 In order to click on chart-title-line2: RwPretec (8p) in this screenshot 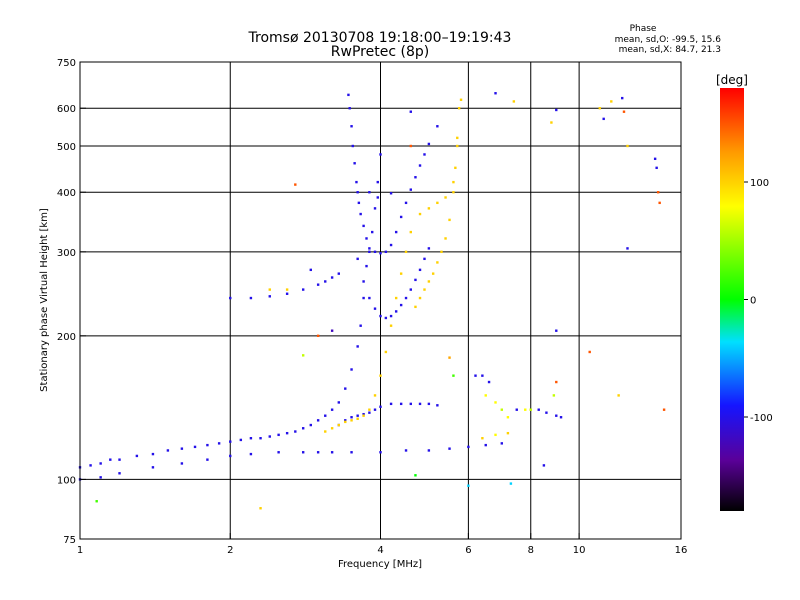, I will do `click(380, 52)`.